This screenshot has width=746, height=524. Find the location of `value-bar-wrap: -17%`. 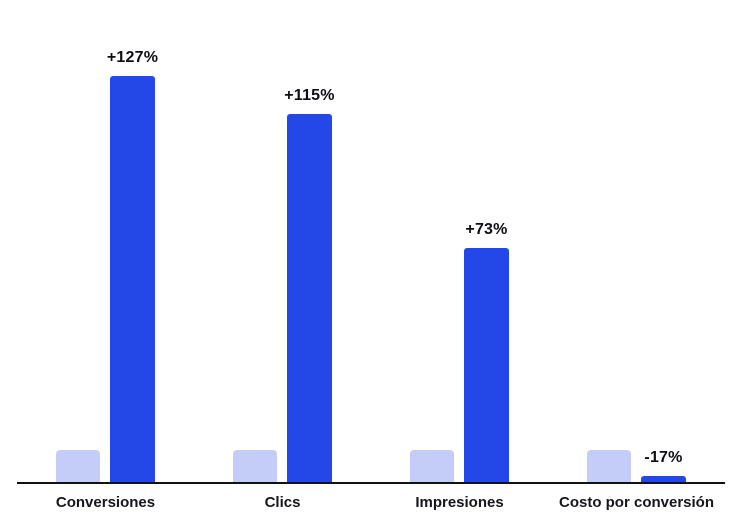

value-bar-wrap: -17% is located at coordinates (663, 465).